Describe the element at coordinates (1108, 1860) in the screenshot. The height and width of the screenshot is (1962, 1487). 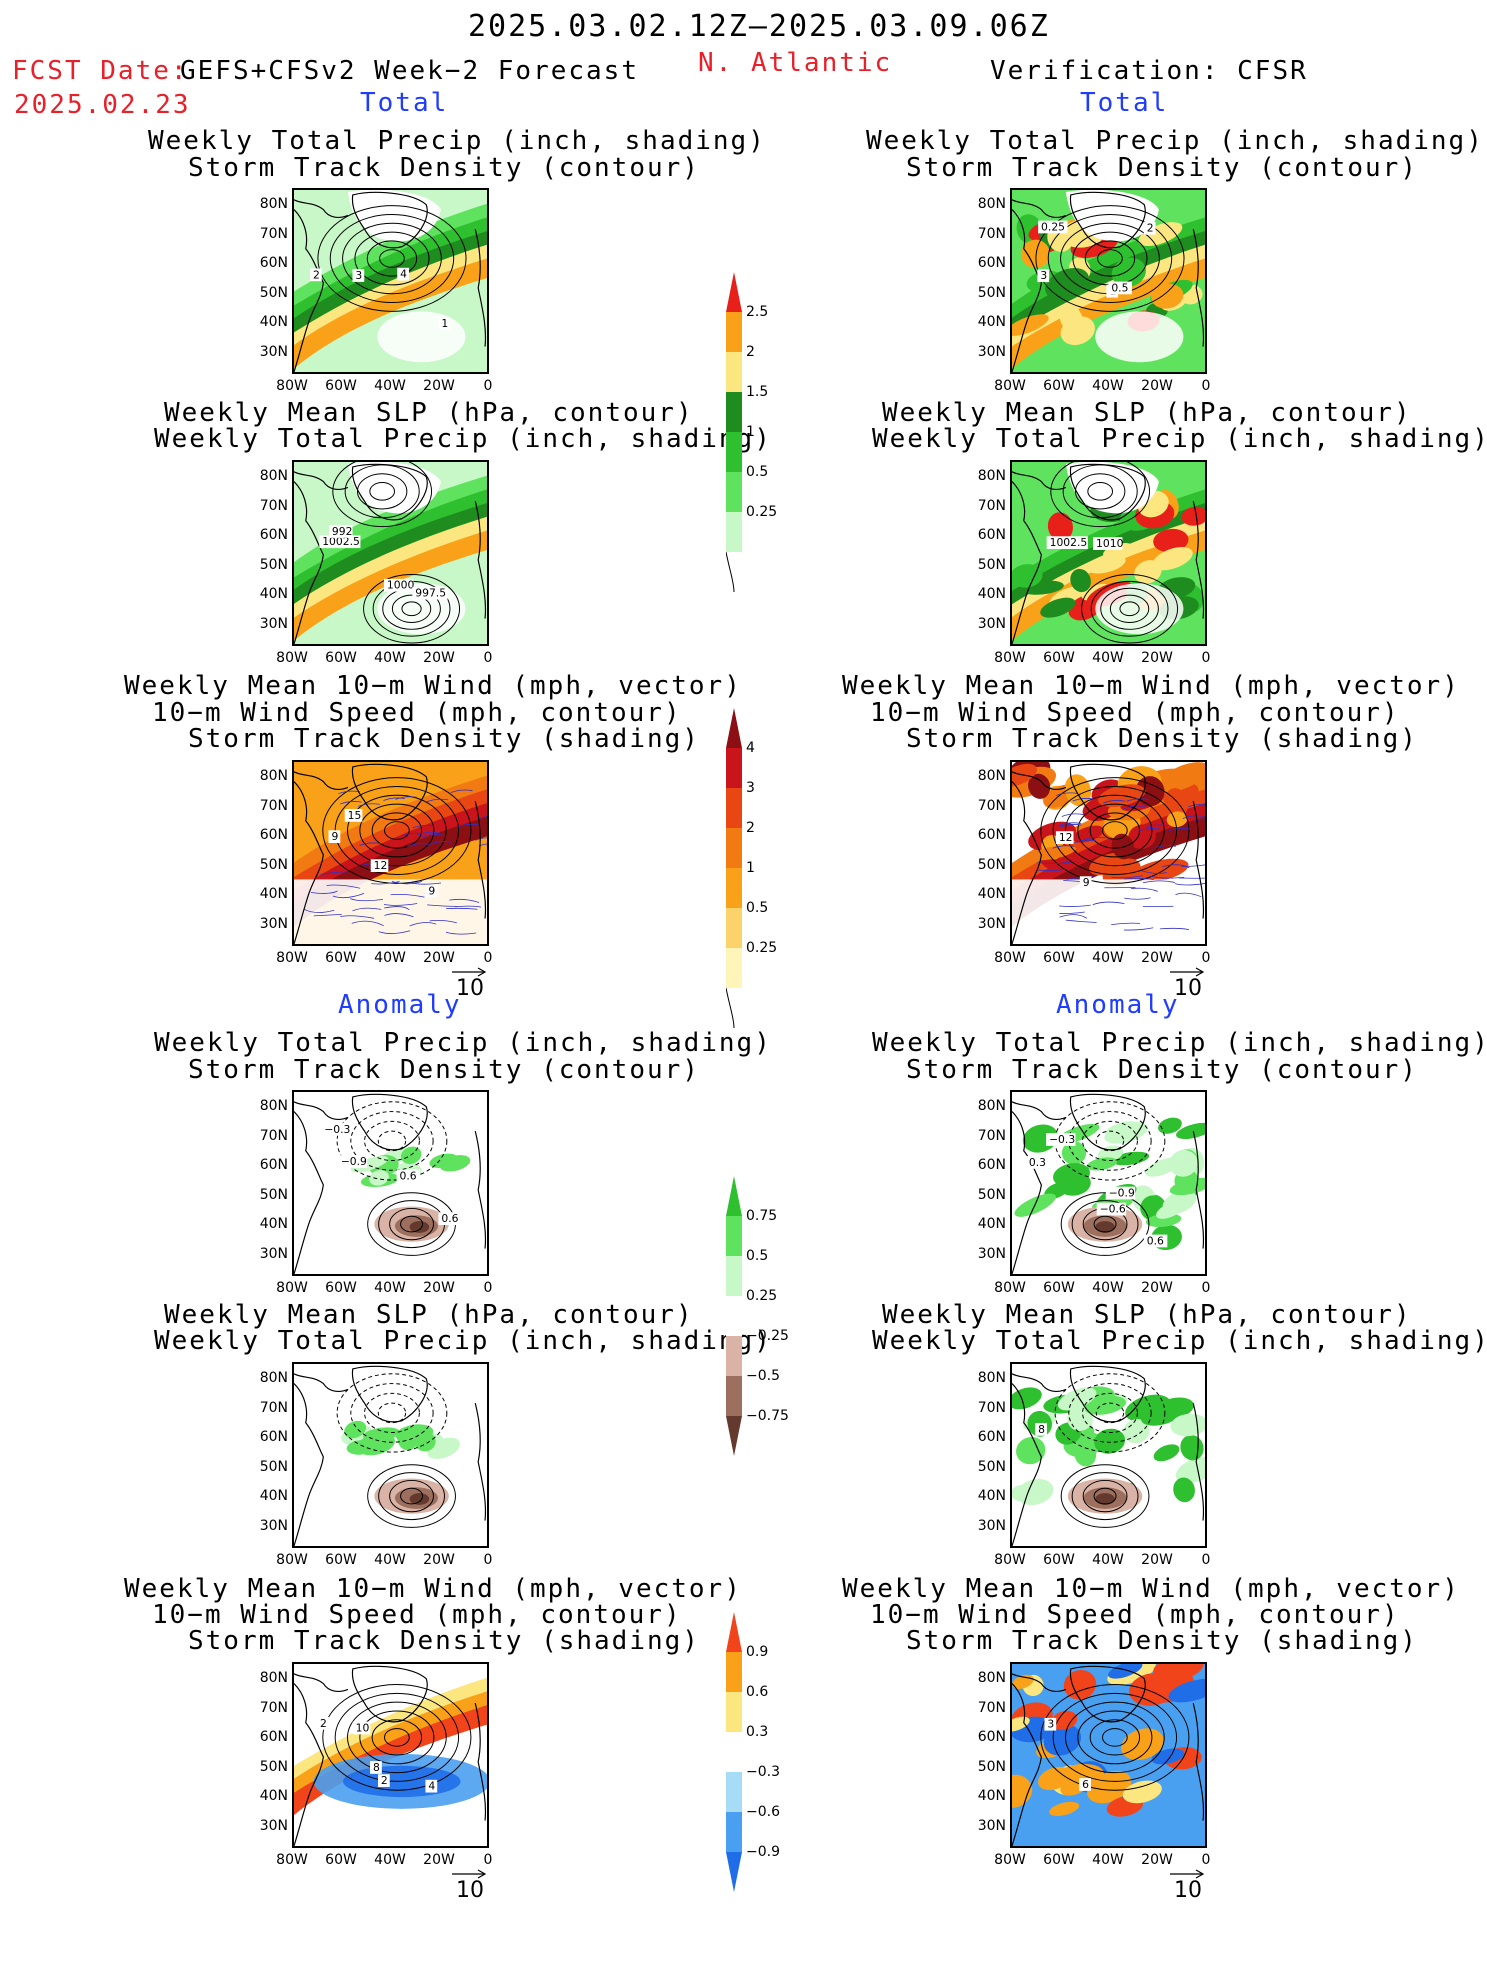
I see `lon-label-R6-2: 40W` at that location.